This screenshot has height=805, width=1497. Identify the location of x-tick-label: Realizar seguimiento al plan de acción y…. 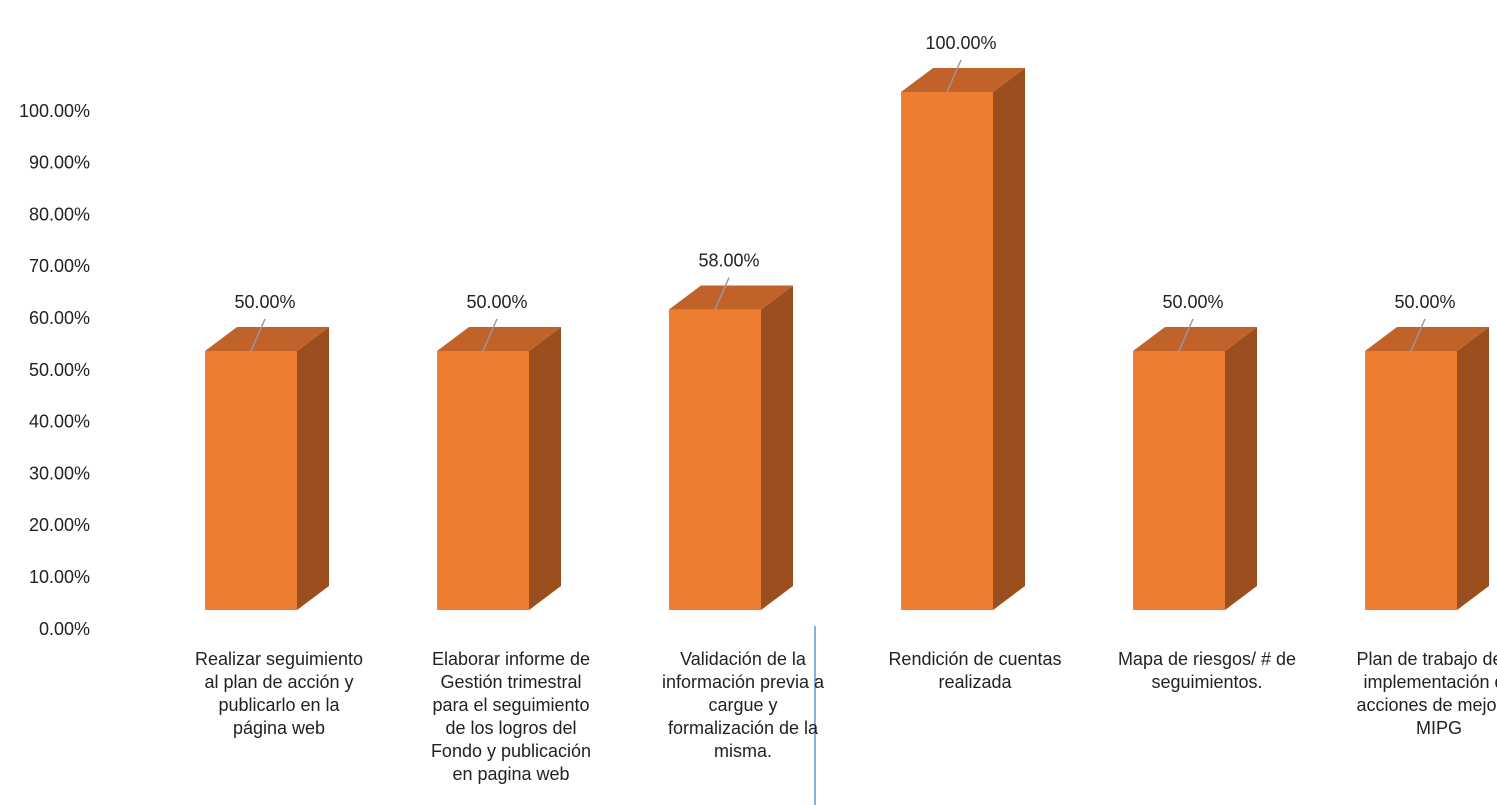
(279, 693).